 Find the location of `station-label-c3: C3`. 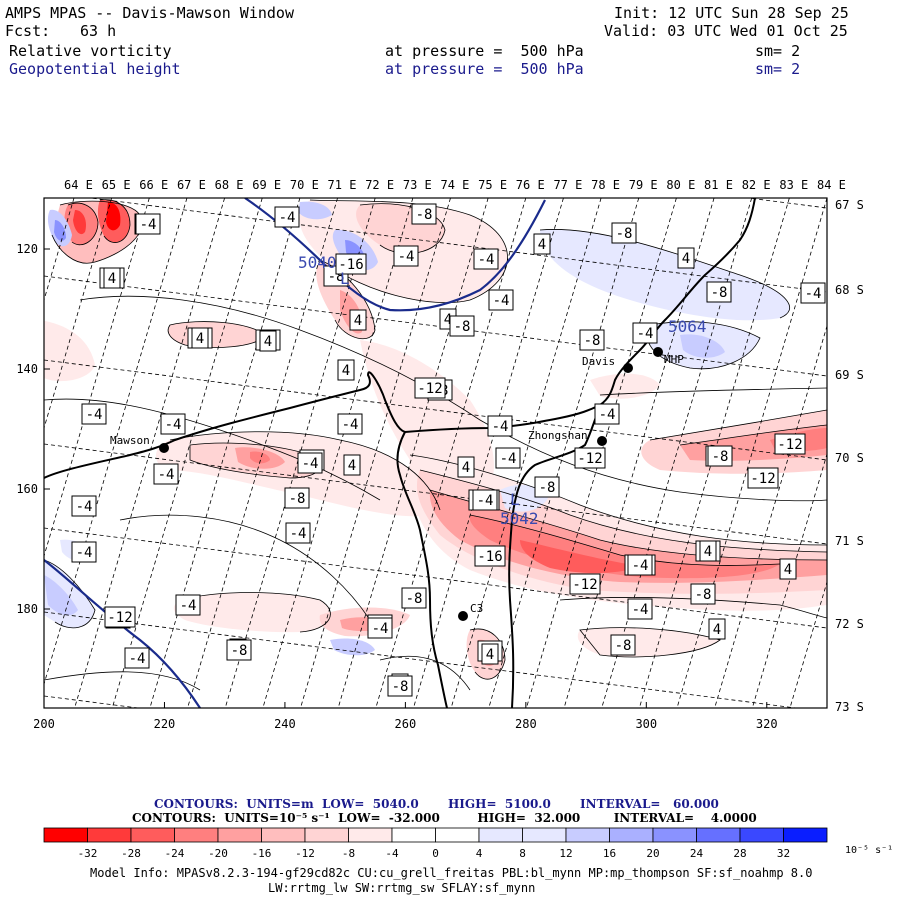

station-label-c3: C3 is located at coordinates (476, 608).